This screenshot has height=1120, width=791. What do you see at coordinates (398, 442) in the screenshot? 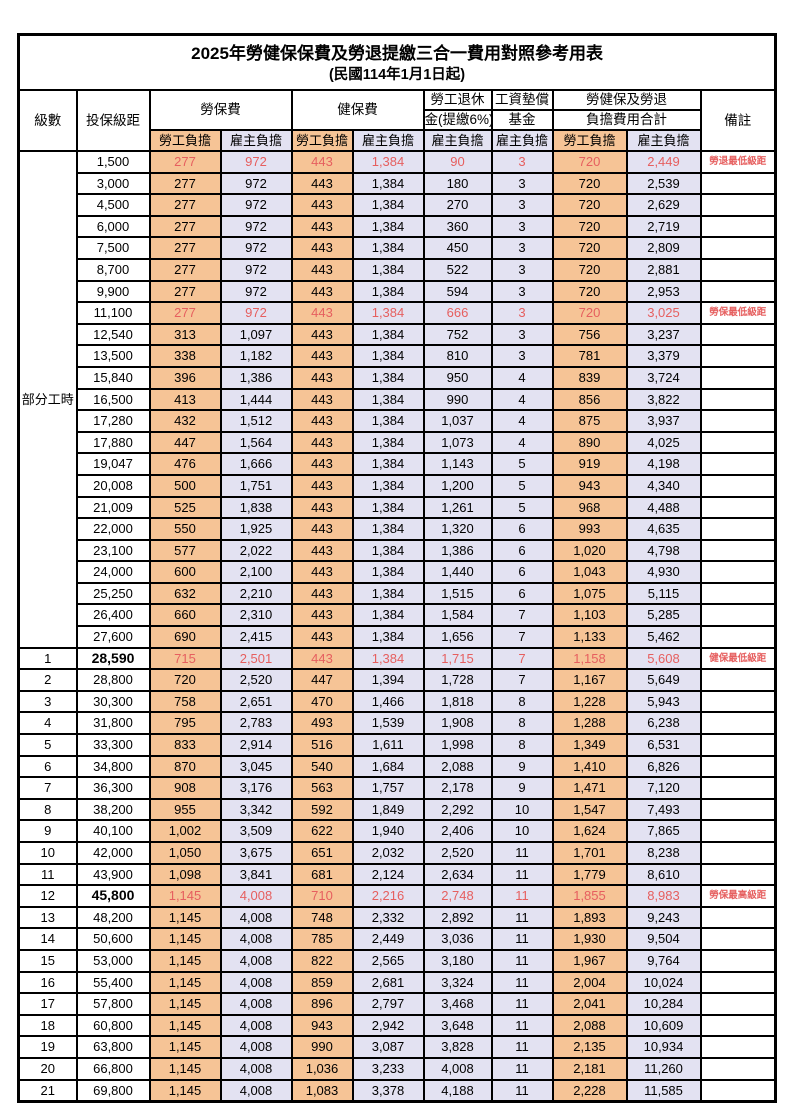
I see `table-row: 17,880 447 1,564 443 1,384 1,073 4 890 4,025` at bounding box center [398, 442].